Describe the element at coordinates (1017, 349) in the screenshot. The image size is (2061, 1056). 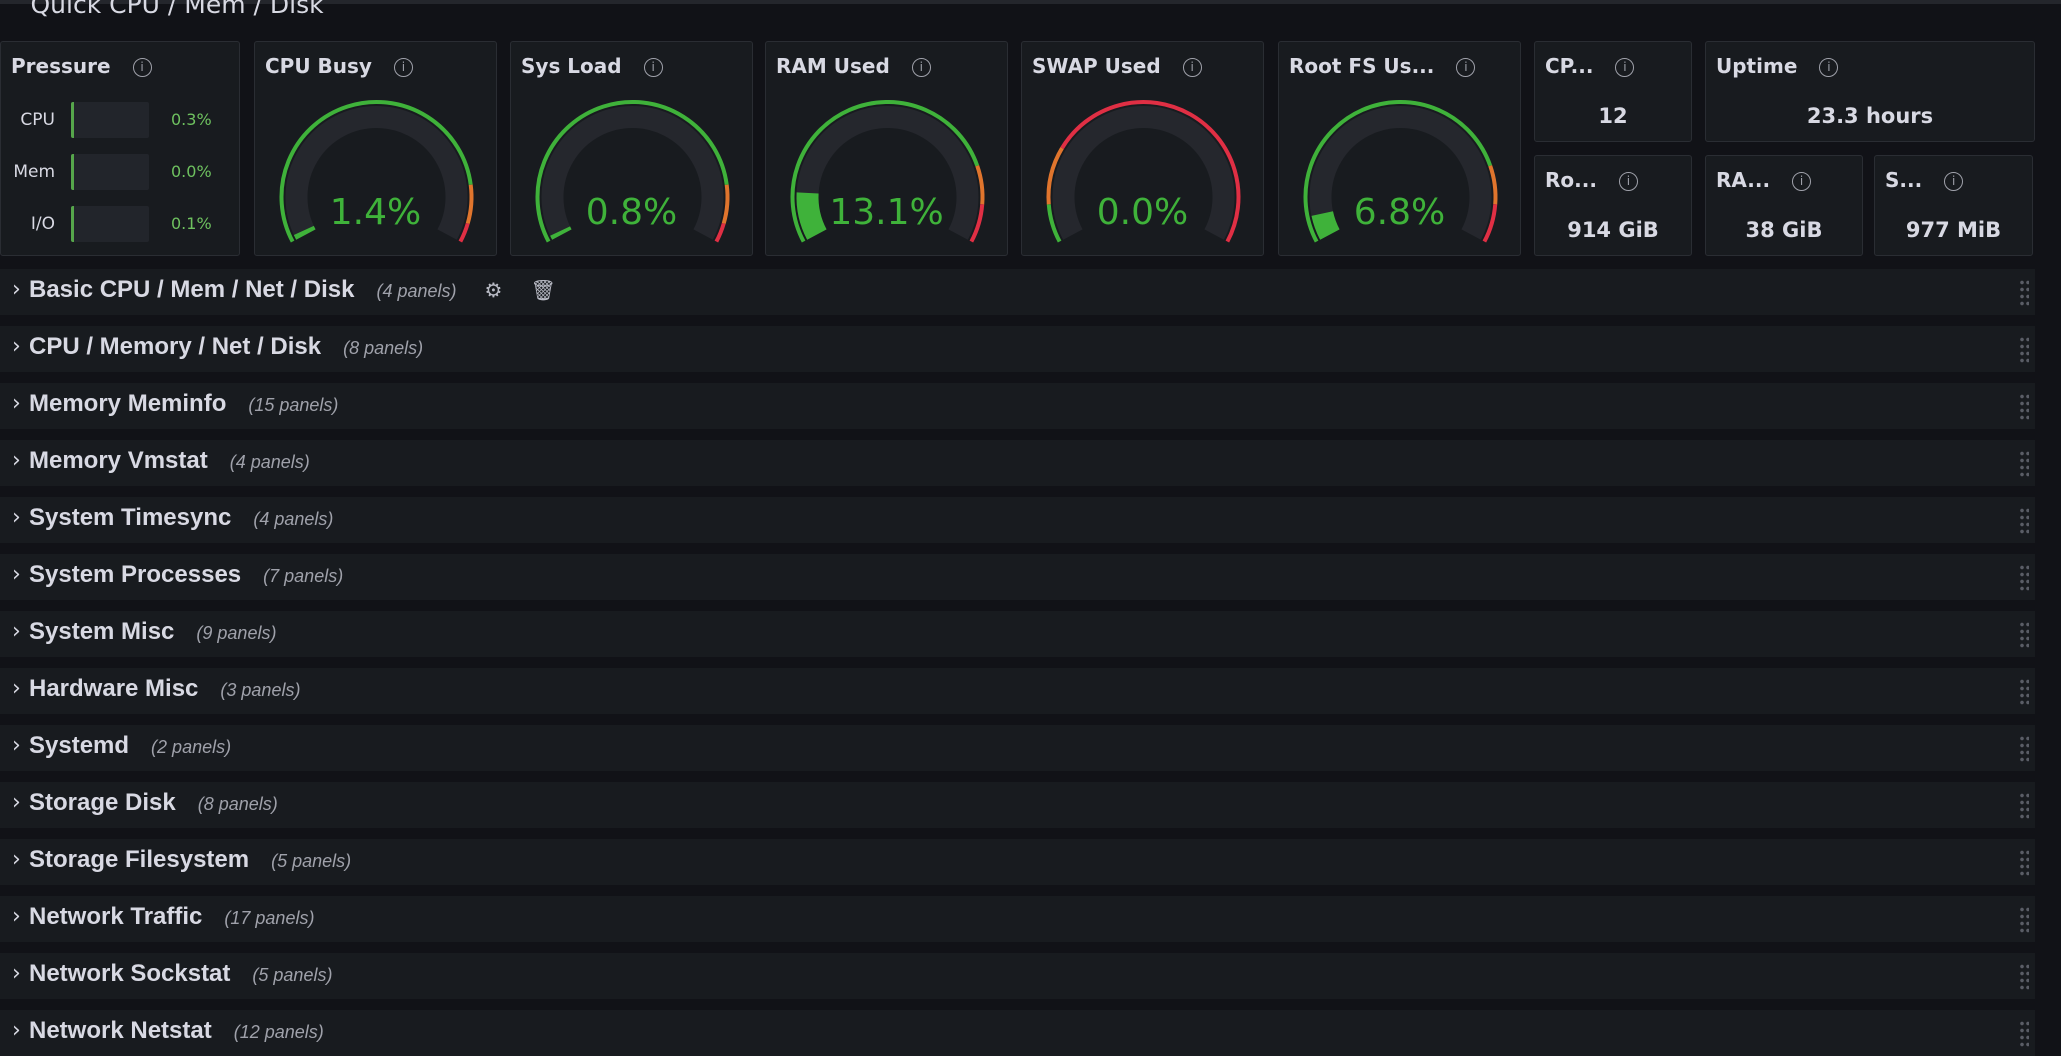
I see `dashboard-row: › CPU / Memory / Net / Disk (8 panels)` at that location.